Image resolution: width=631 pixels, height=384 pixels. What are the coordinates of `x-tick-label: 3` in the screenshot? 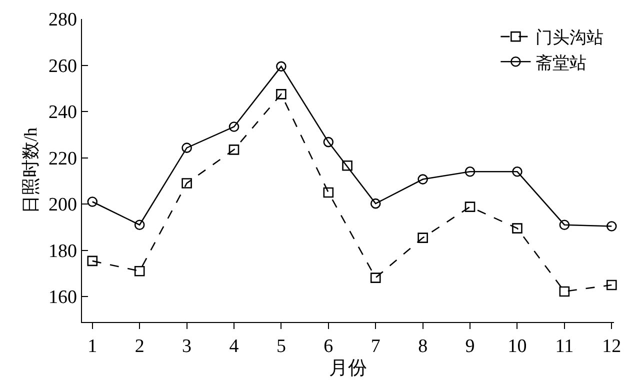 It's located at (187, 346).